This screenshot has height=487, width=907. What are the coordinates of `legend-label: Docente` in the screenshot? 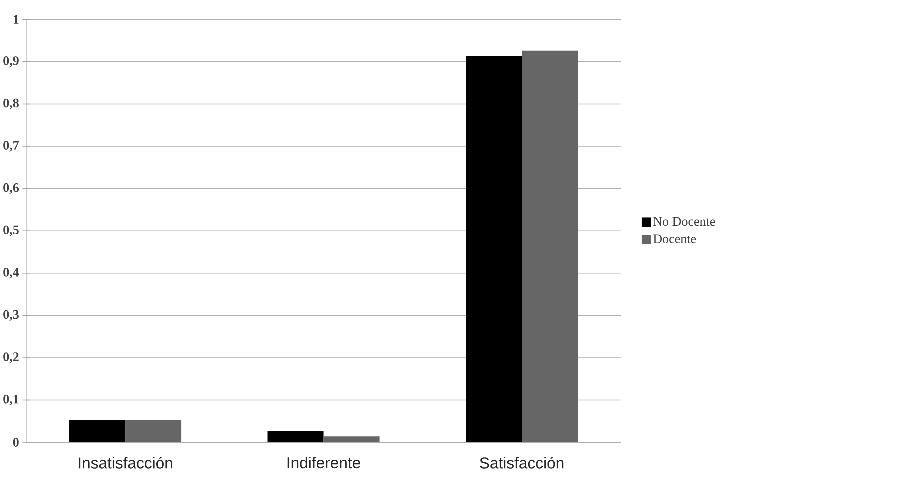 It's located at (675, 239).